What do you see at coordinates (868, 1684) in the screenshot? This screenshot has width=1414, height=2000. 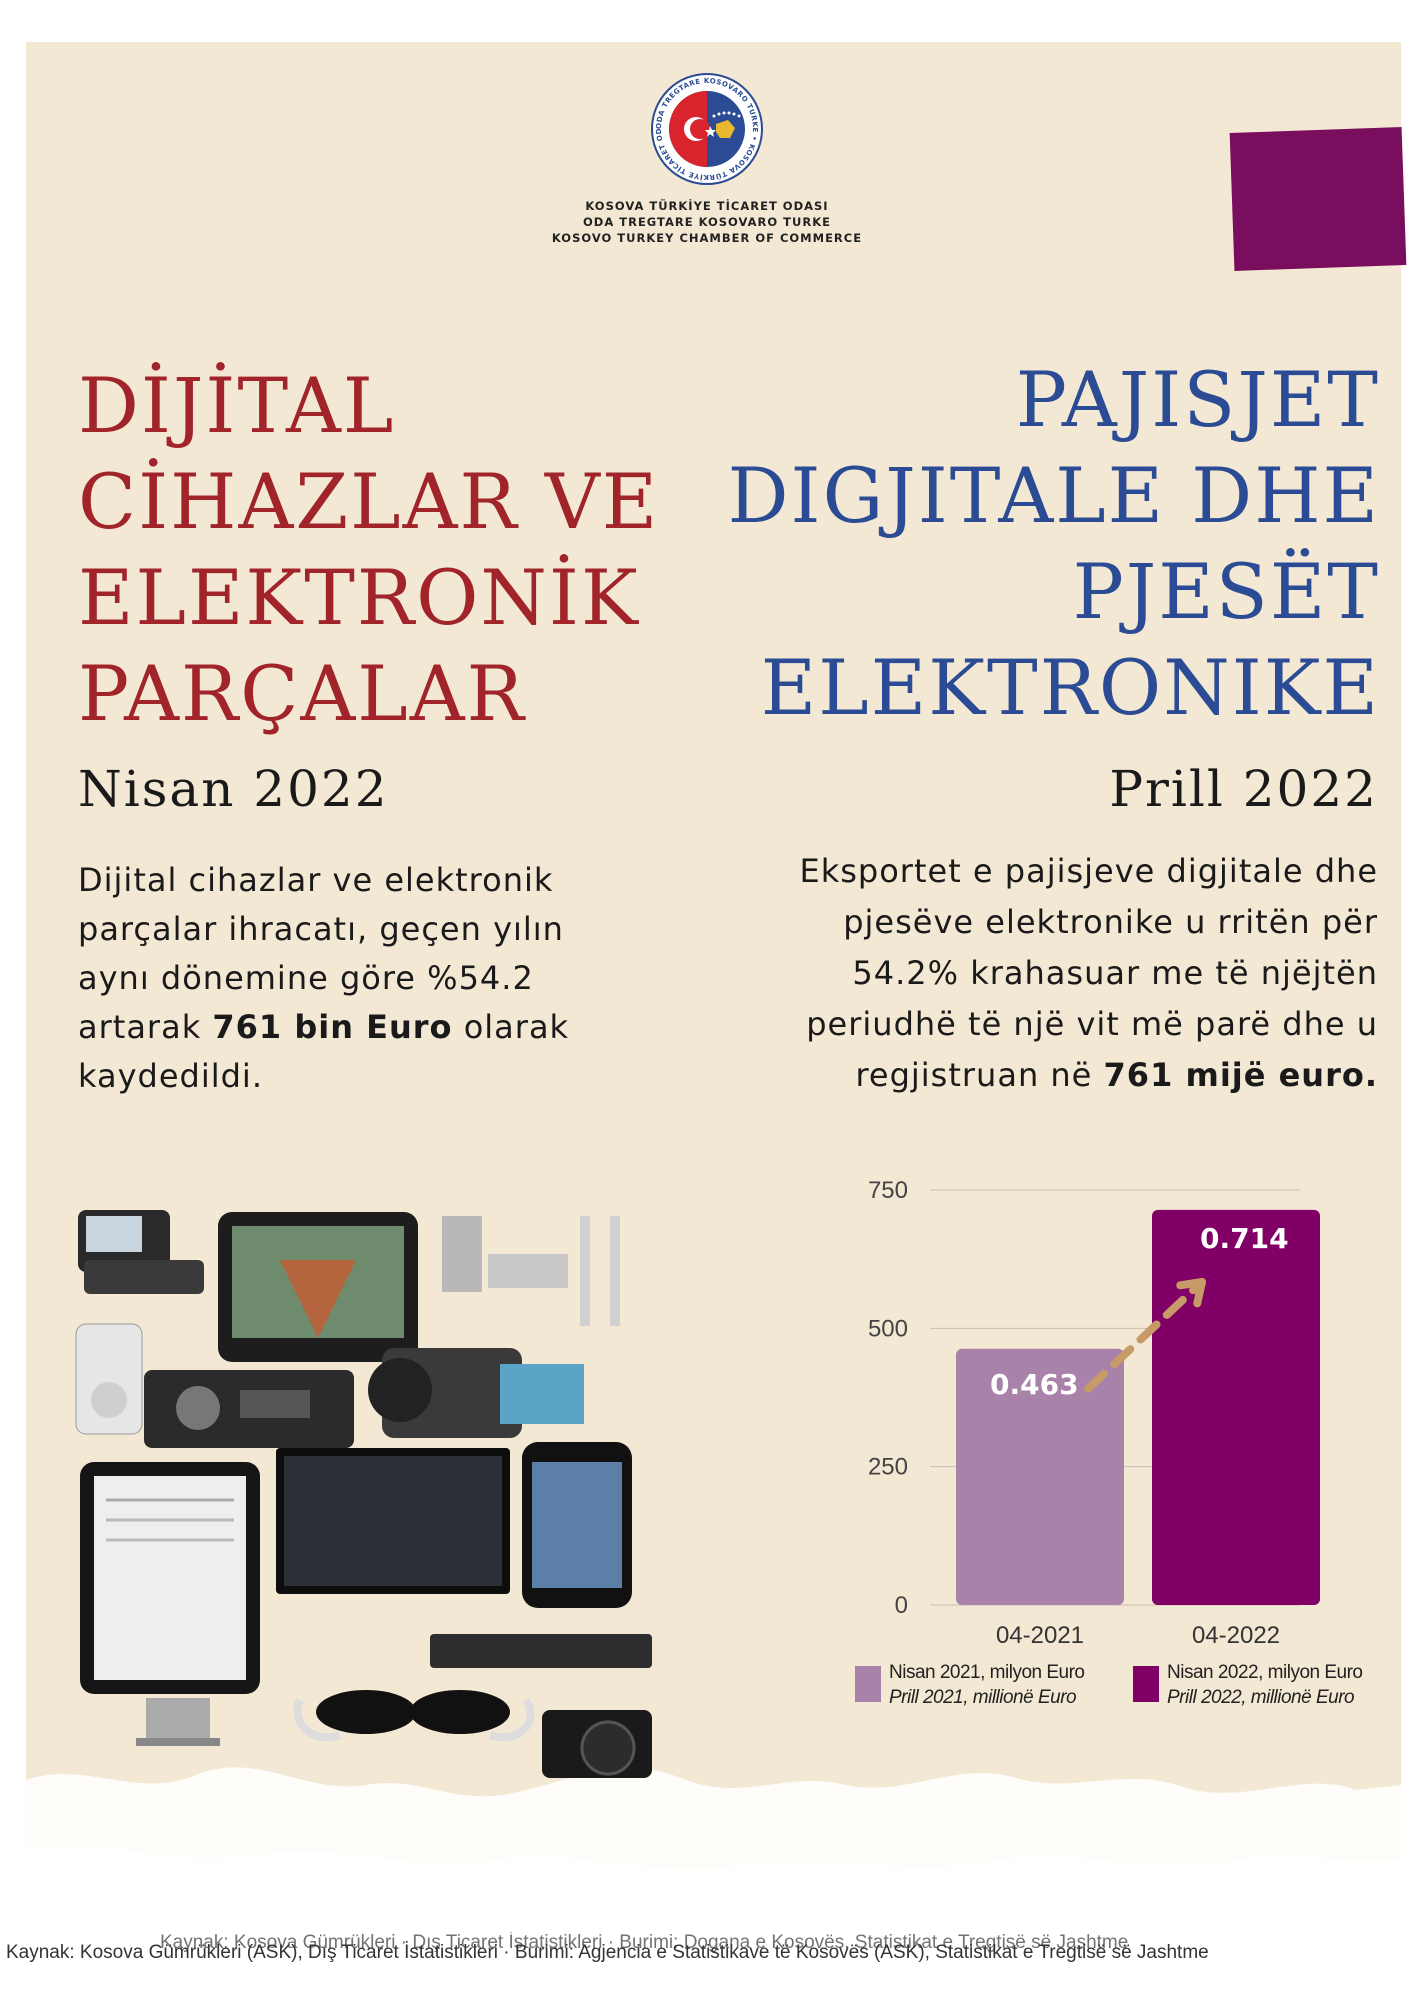 I see `legend-swatch-2021` at bounding box center [868, 1684].